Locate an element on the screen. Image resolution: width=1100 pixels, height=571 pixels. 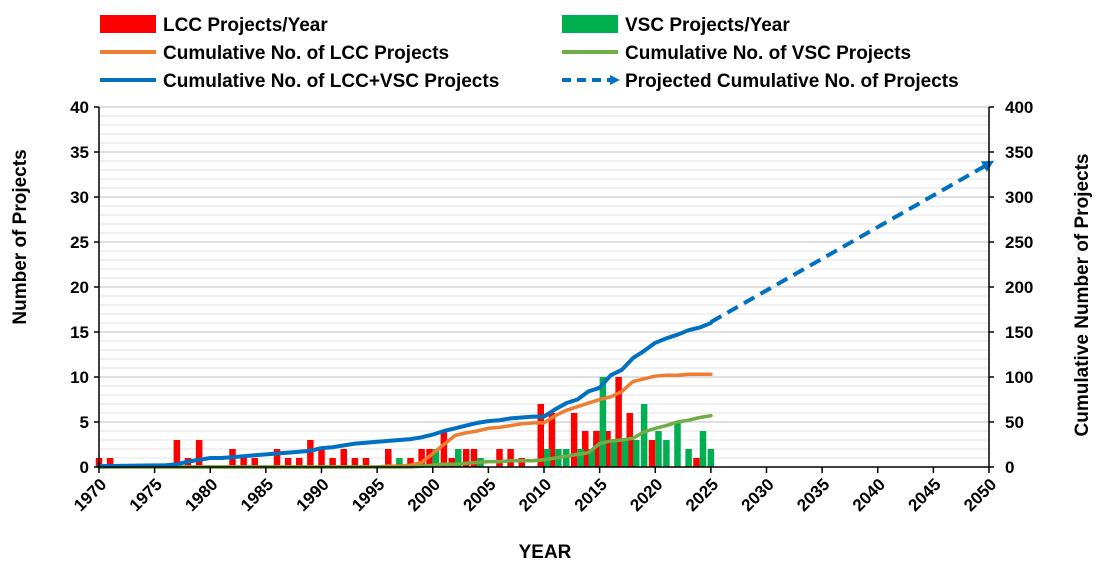
y-tick-label: 30 is located at coordinates (79, 197).